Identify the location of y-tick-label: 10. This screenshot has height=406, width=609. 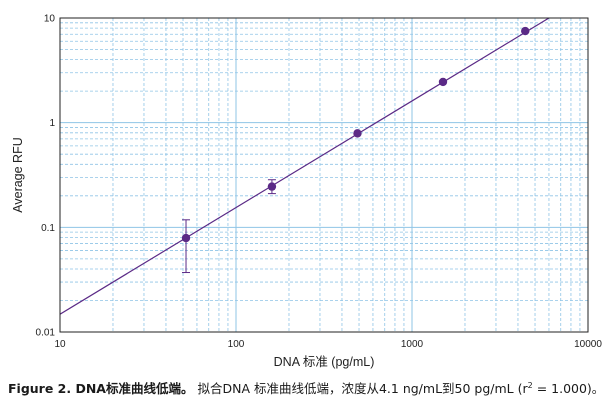
(50, 19).